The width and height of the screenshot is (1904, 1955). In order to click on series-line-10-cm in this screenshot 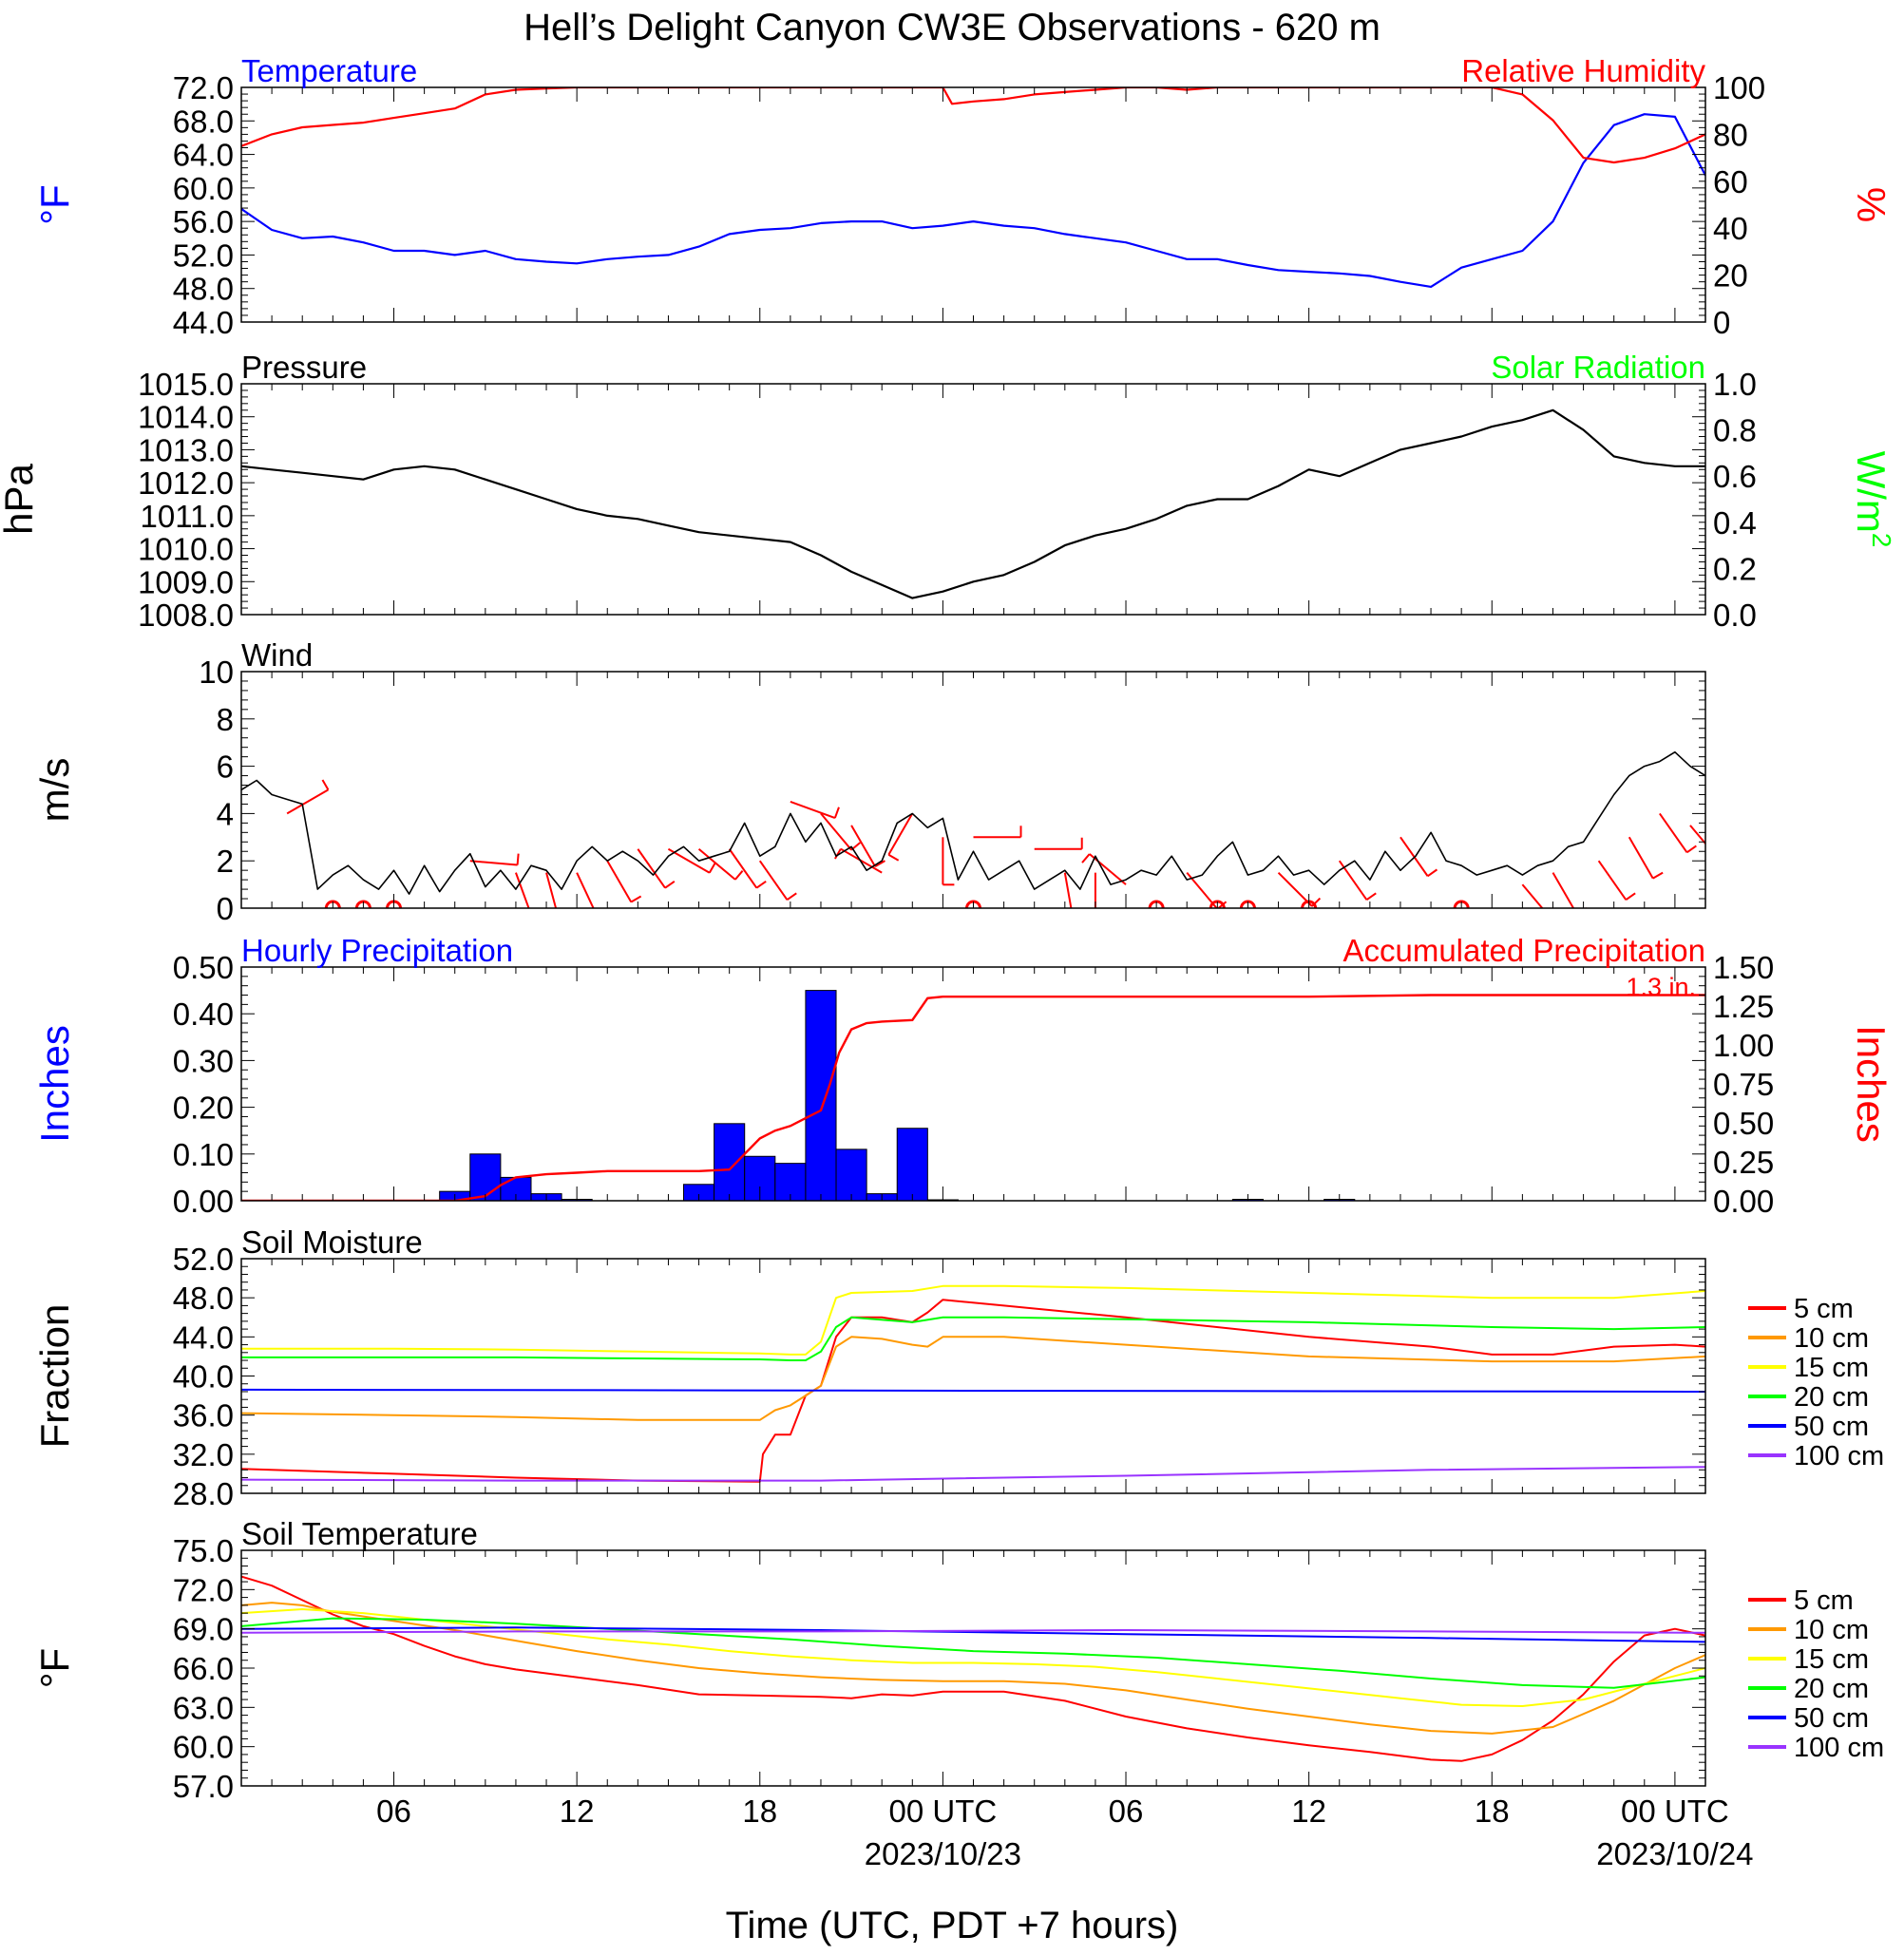, I will do `click(973, 1668)`.